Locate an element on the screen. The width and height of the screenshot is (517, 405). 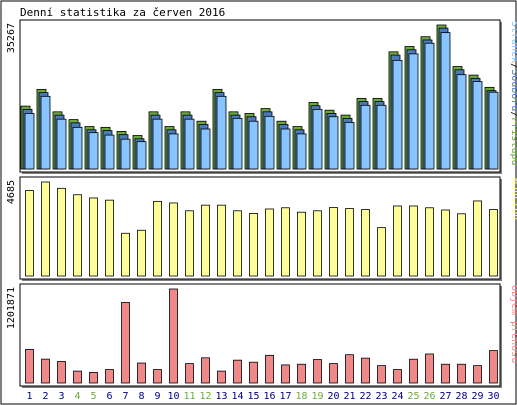
x-tick-label: 3 is located at coordinates (61, 396).